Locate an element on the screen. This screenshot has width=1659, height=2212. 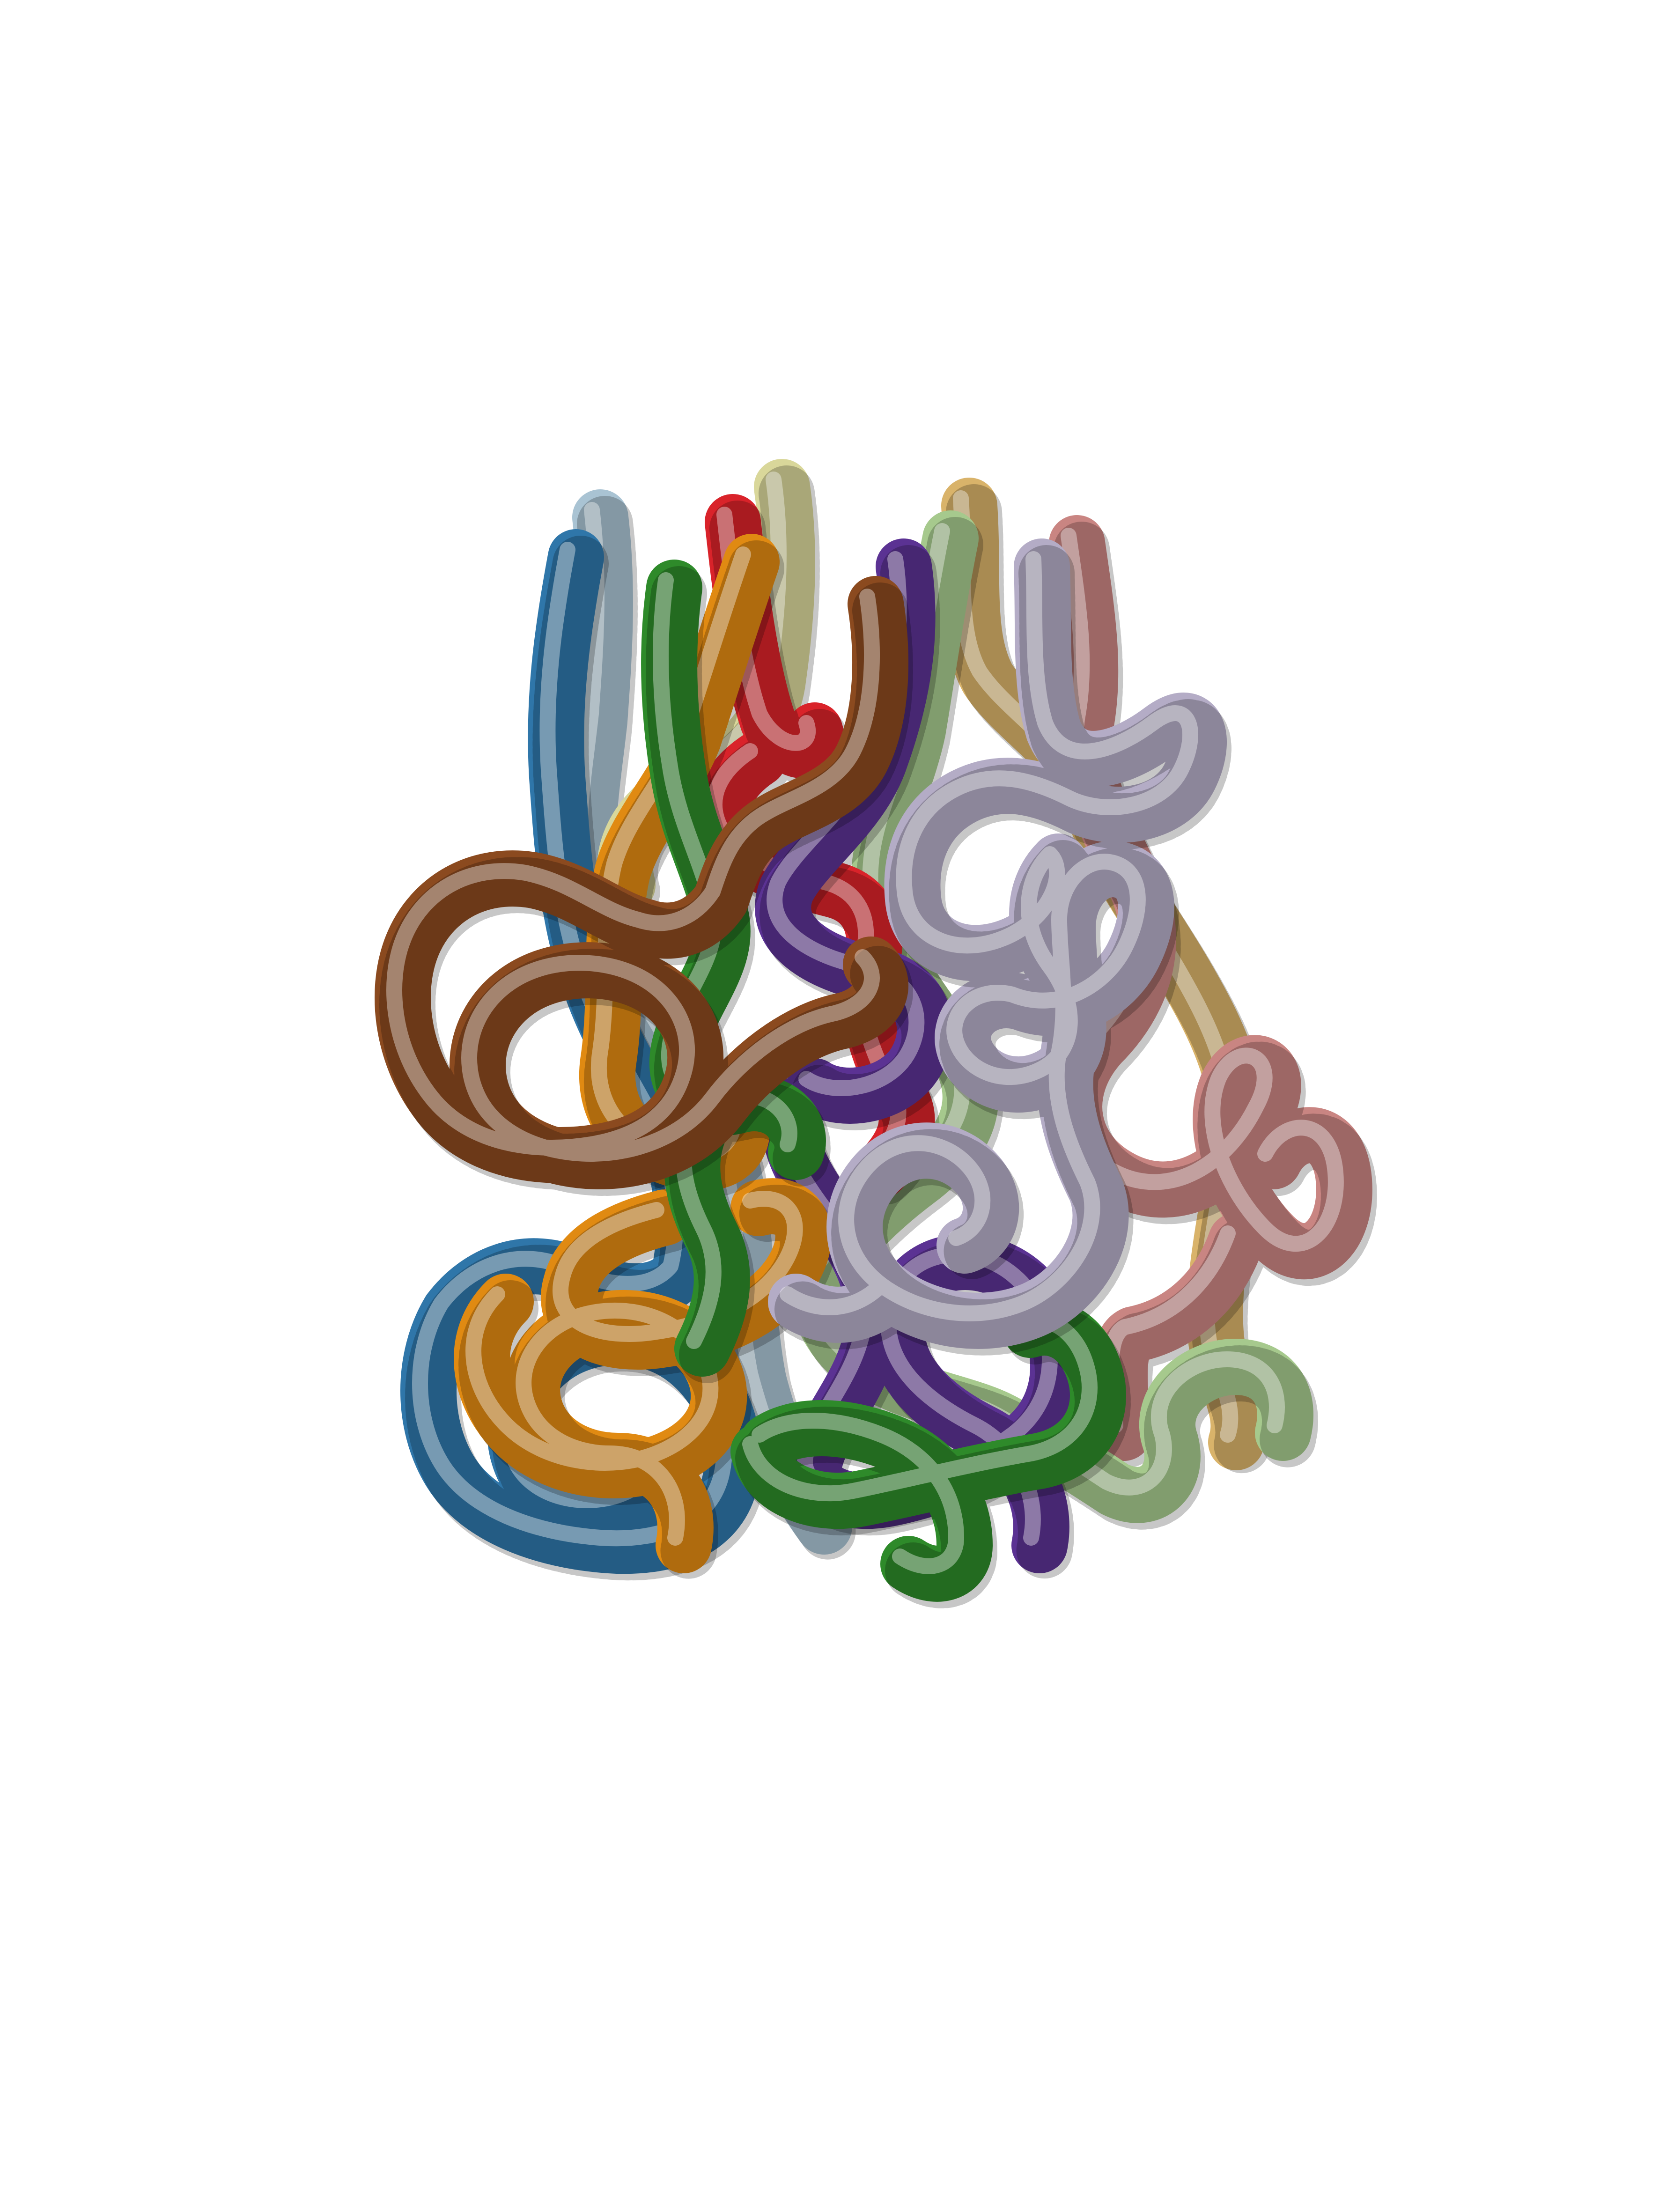
lavender-strand-segment is located at coordinates (998, 944).